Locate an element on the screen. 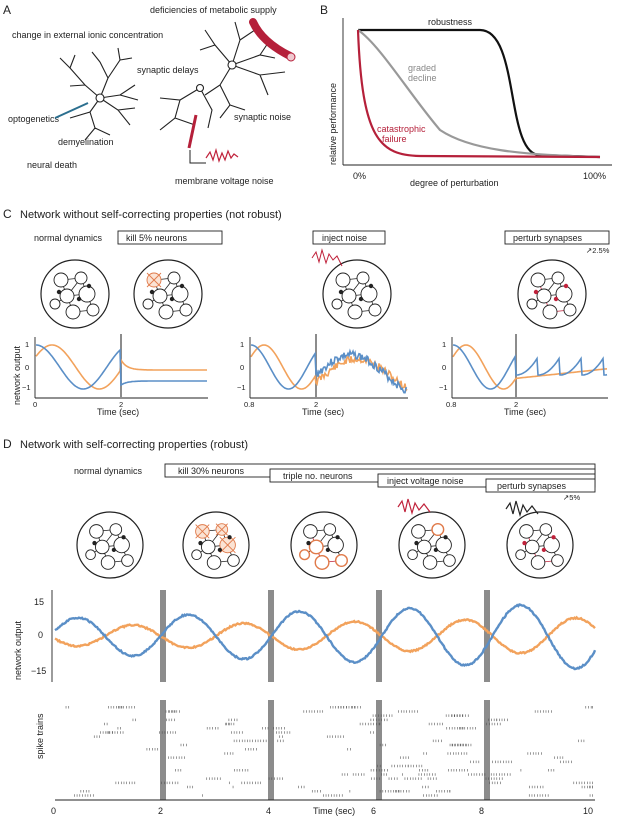 The width and height of the screenshot is (617, 823). c2-xtick-2: 2 is located at coordinates (316, 404).